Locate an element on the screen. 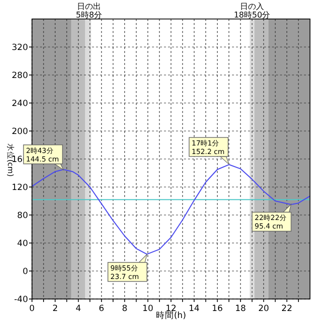 This screenshot has height=320, width=320. x-tick-label: 0 is located at coordinates (32, 309).